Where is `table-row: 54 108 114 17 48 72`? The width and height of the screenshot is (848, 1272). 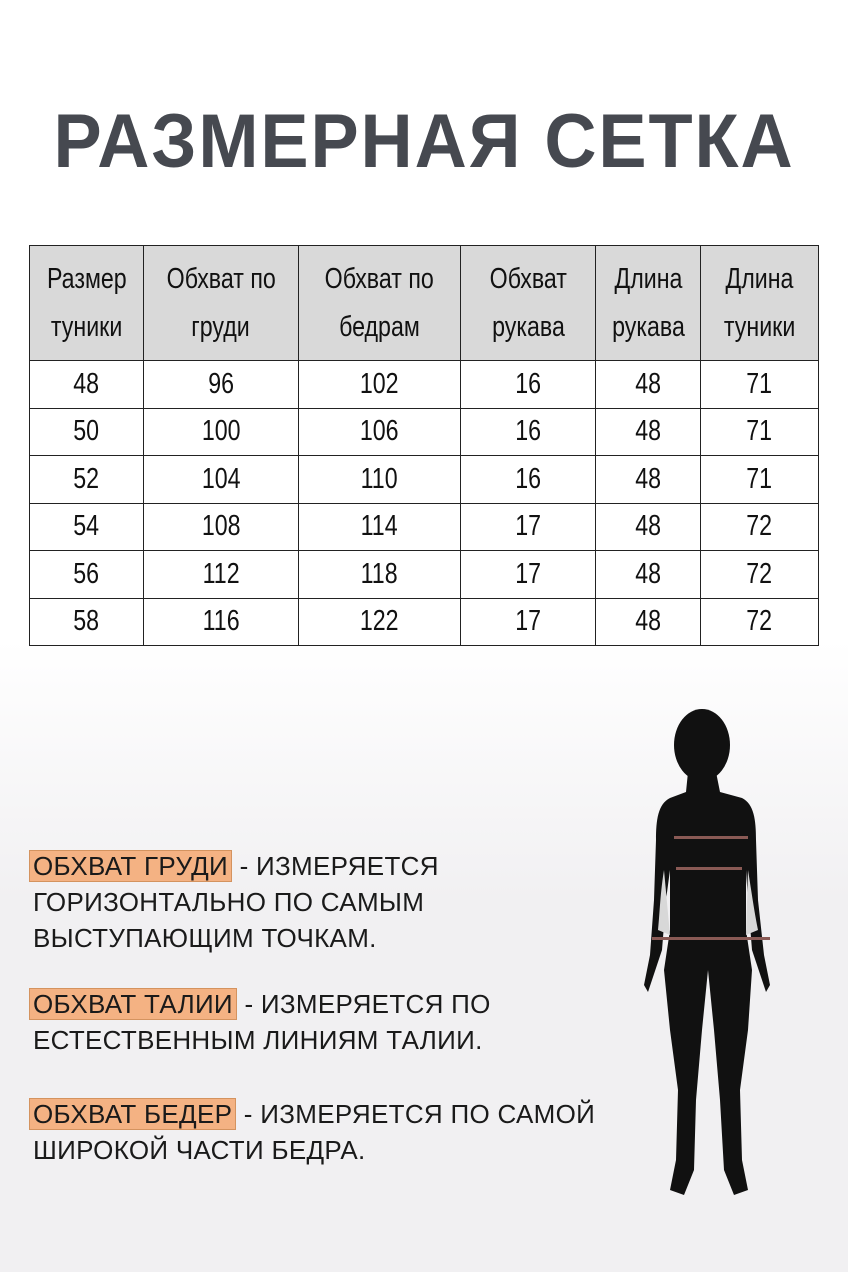 table-row: 54 108 114 17 48 72 is located at coordinates (424, 526).